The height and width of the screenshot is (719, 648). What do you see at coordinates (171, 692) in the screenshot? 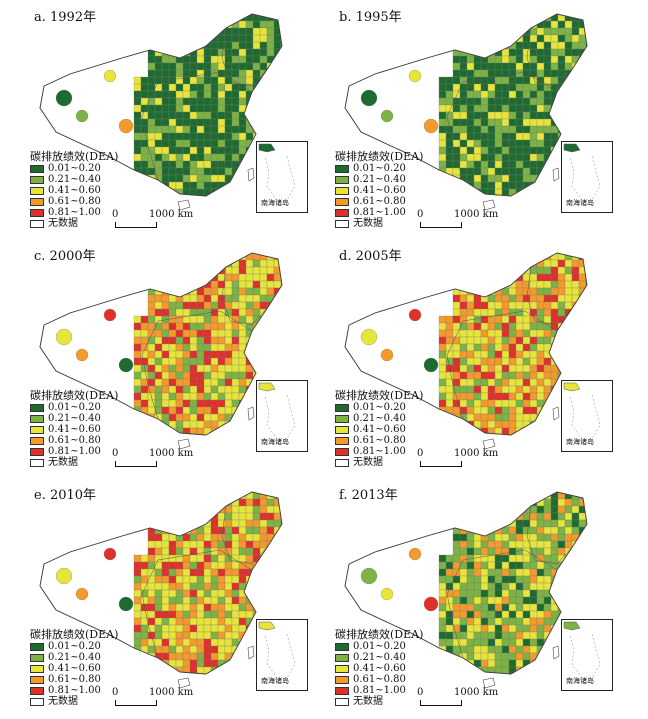
I see `scale-max-label: 1000 km` at bounding box center [171, 692].